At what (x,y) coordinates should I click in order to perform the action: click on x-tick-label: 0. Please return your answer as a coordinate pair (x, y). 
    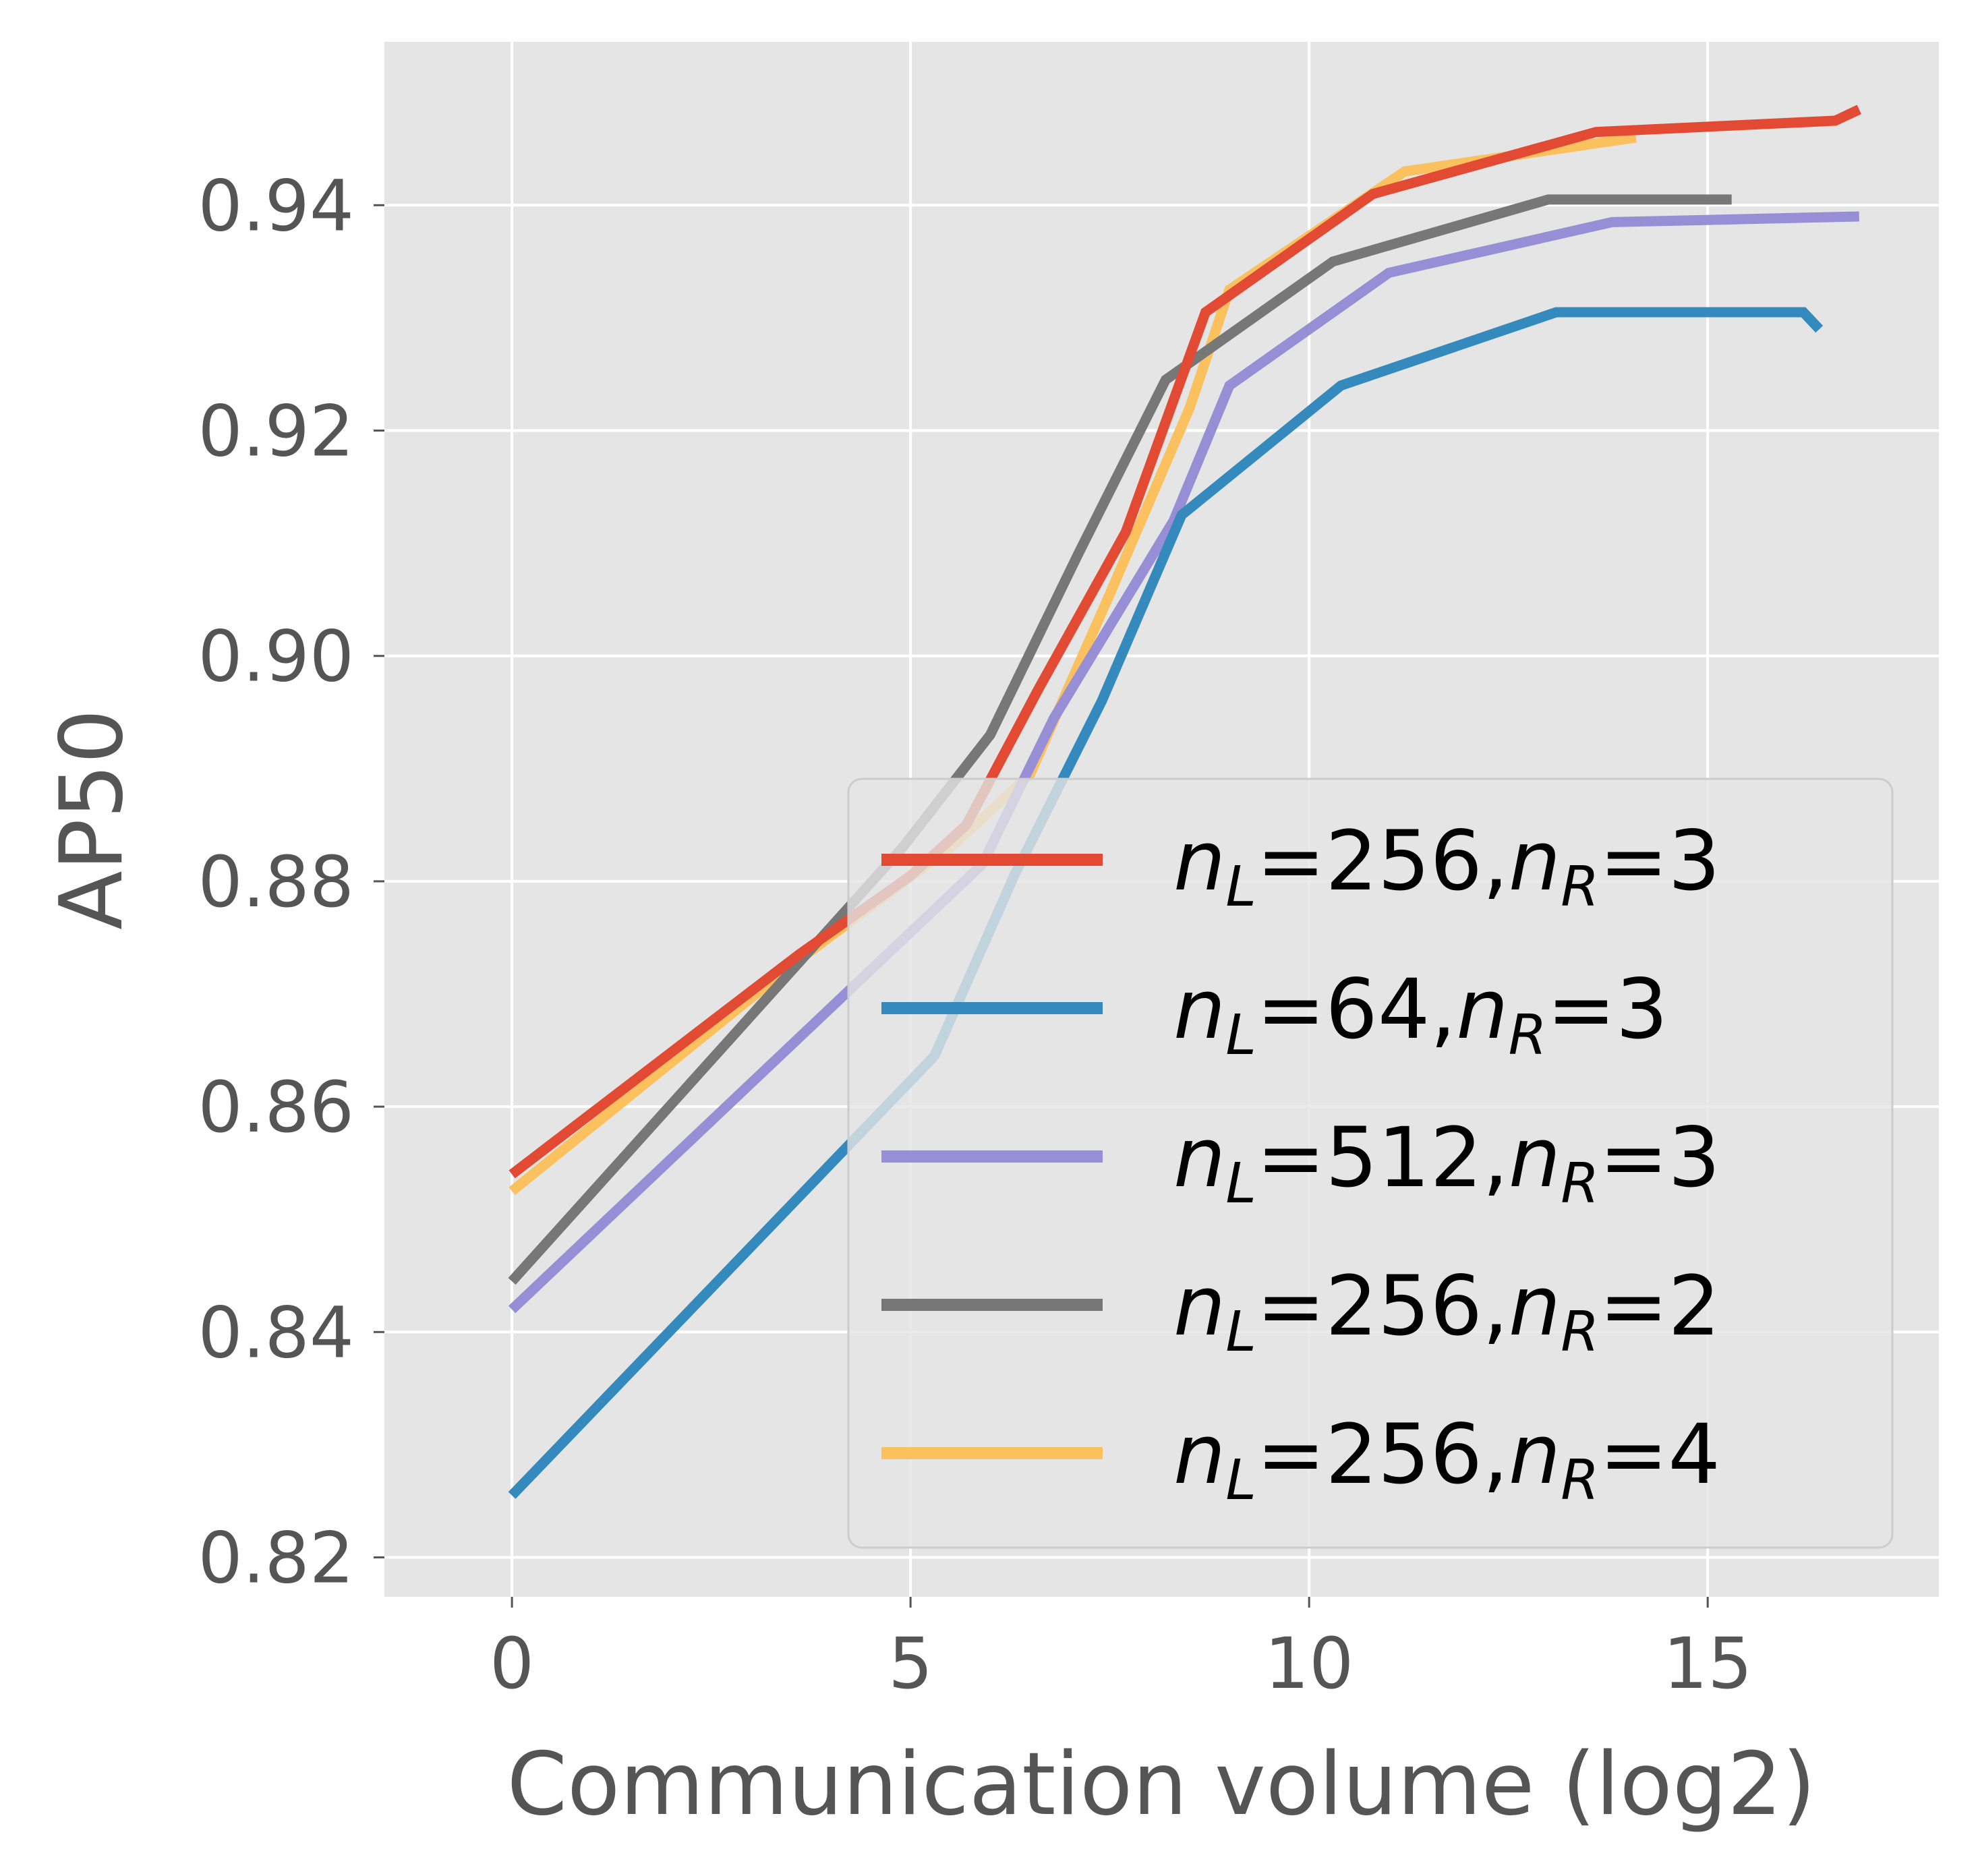
    Looking at the image, I should click on (512, 1663).